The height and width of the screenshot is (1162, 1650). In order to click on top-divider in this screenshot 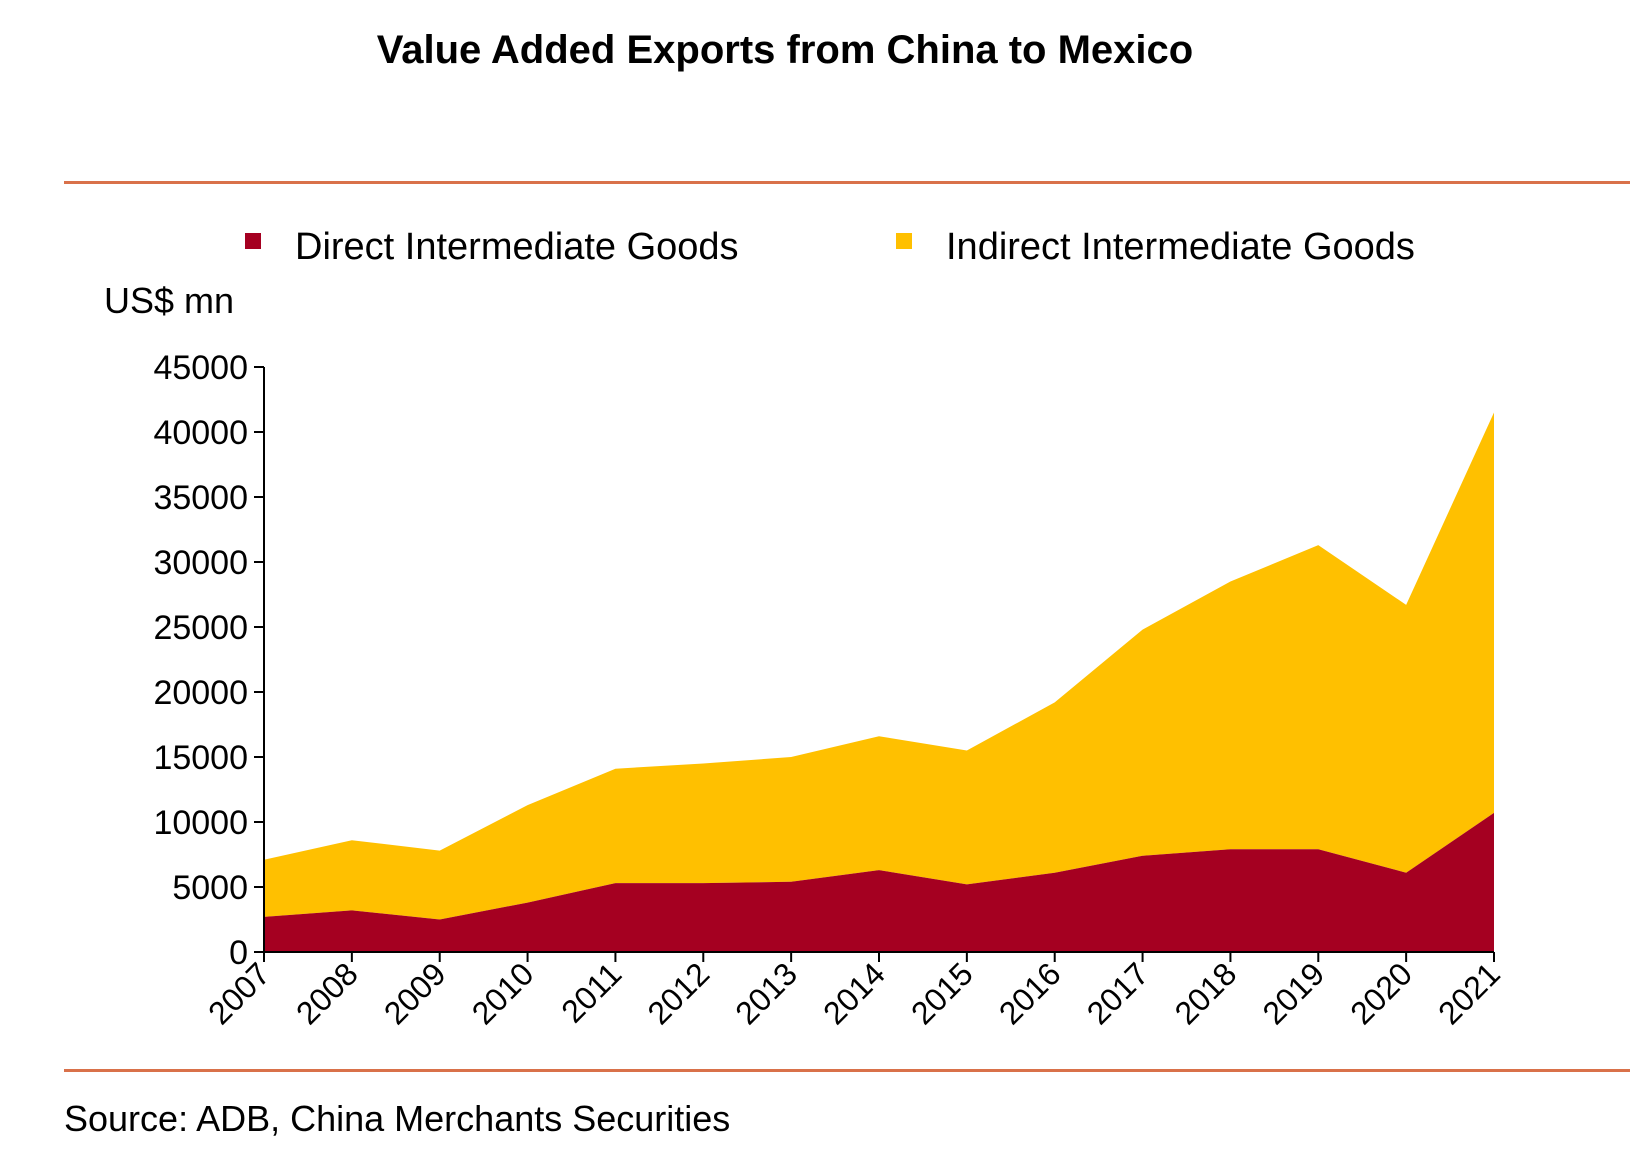, I will do `click(847, 182)`.